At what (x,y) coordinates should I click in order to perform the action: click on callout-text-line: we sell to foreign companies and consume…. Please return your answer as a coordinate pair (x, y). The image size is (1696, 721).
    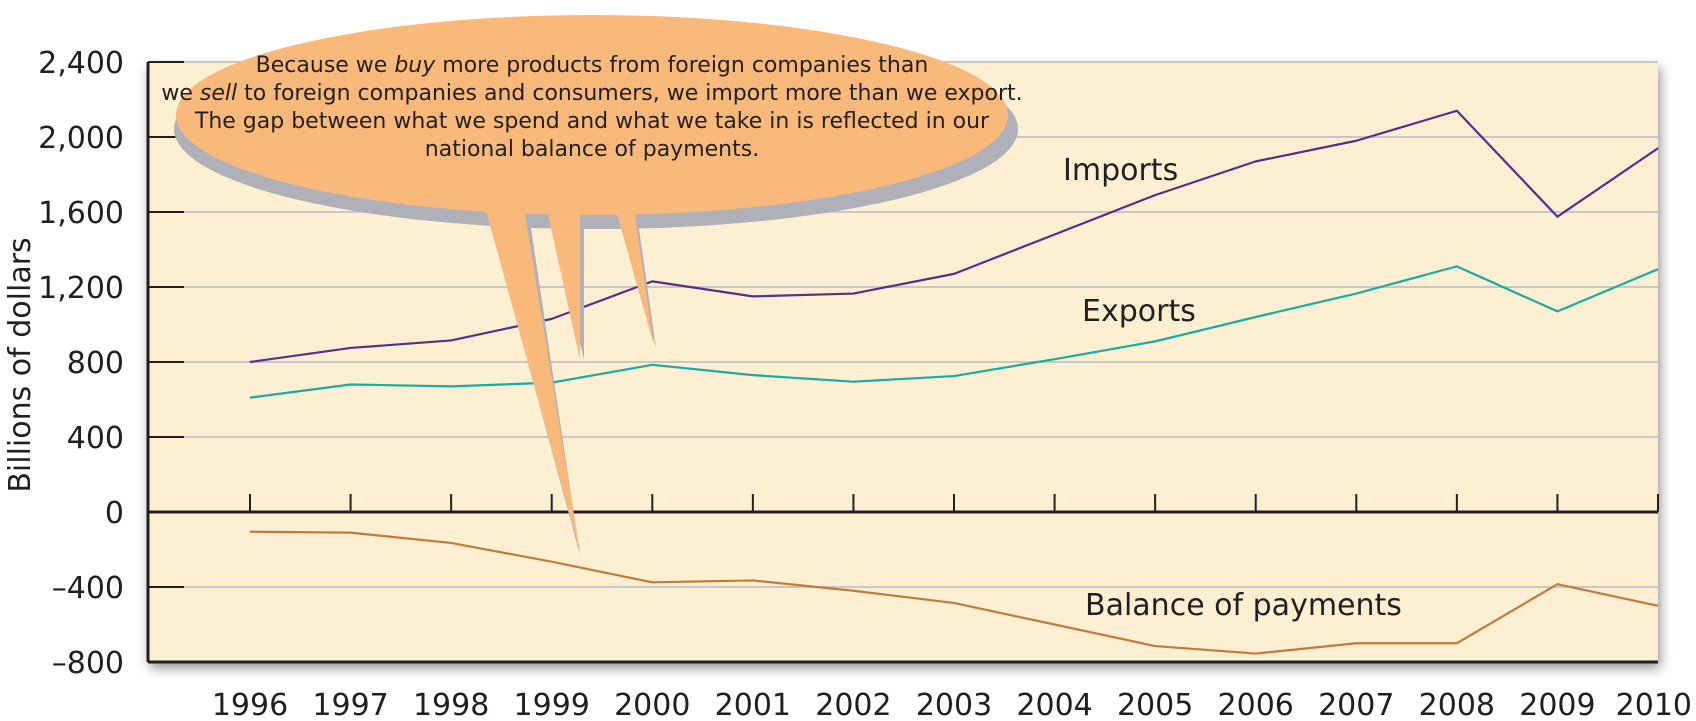
    Looking at the image, I should click on (591, 93).